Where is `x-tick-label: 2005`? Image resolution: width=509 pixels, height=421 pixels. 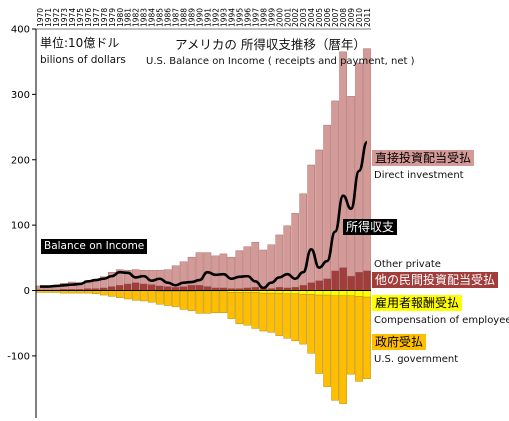 x-tick-label: 2005 is located at coordinates (319, 17).